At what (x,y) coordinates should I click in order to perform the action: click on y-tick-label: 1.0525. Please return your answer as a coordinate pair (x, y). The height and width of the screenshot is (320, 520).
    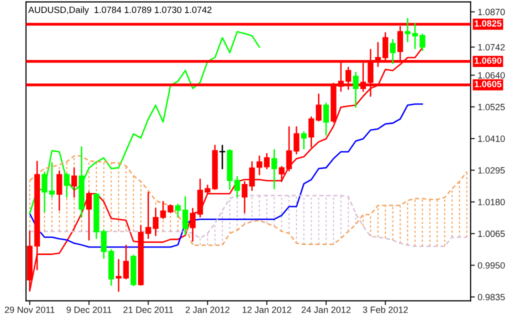
    Looking at the image, I should click on (491, 107).